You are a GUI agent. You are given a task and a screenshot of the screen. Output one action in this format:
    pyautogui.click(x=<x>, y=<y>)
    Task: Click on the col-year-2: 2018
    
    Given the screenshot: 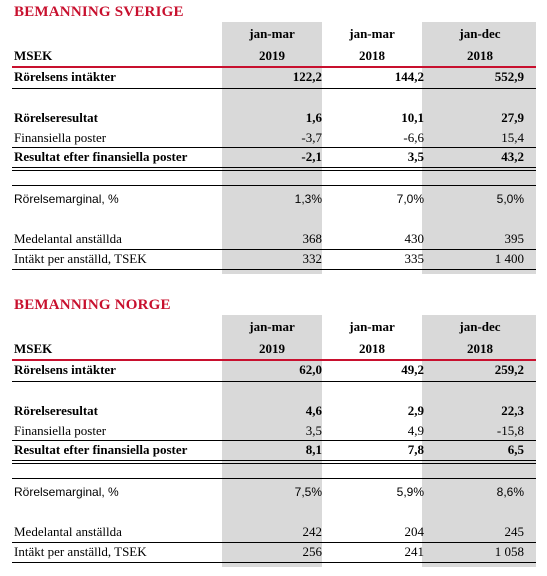 What is the action you would take?
    pyautogui.click(x=372, y=348)
    